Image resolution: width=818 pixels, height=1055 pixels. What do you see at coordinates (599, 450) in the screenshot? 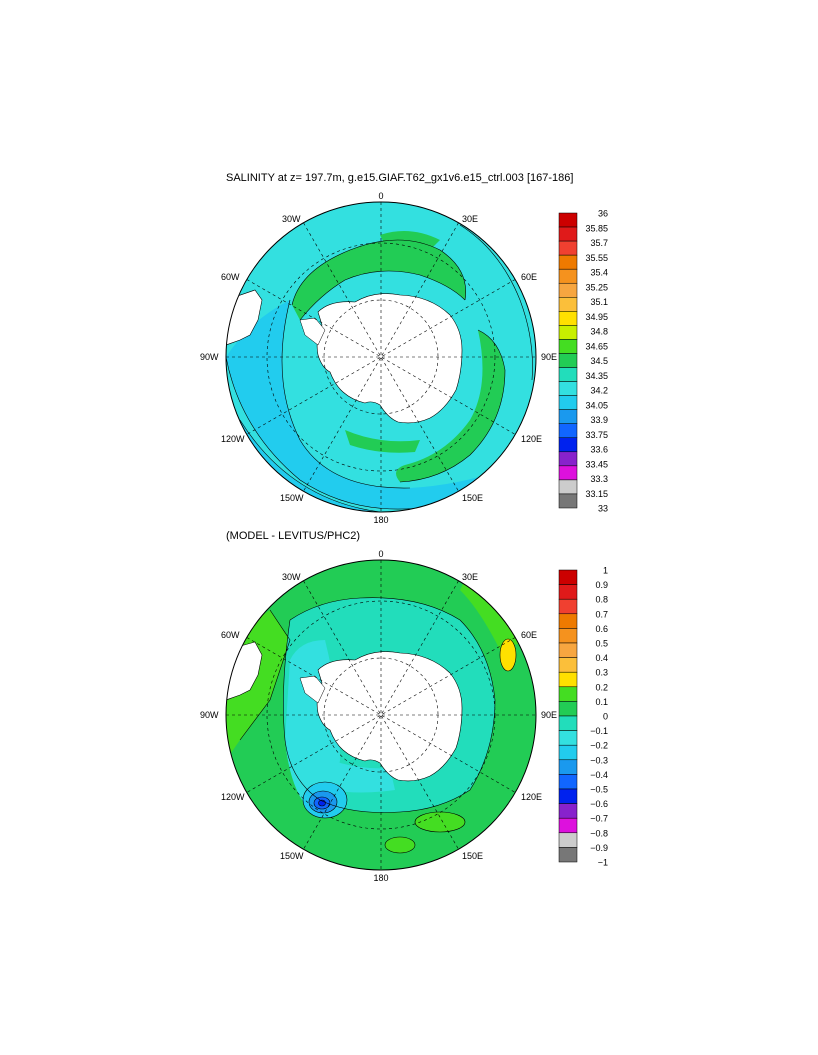
I see `colorbar-tick-label: 33.6` at bounding box center [599, 450].